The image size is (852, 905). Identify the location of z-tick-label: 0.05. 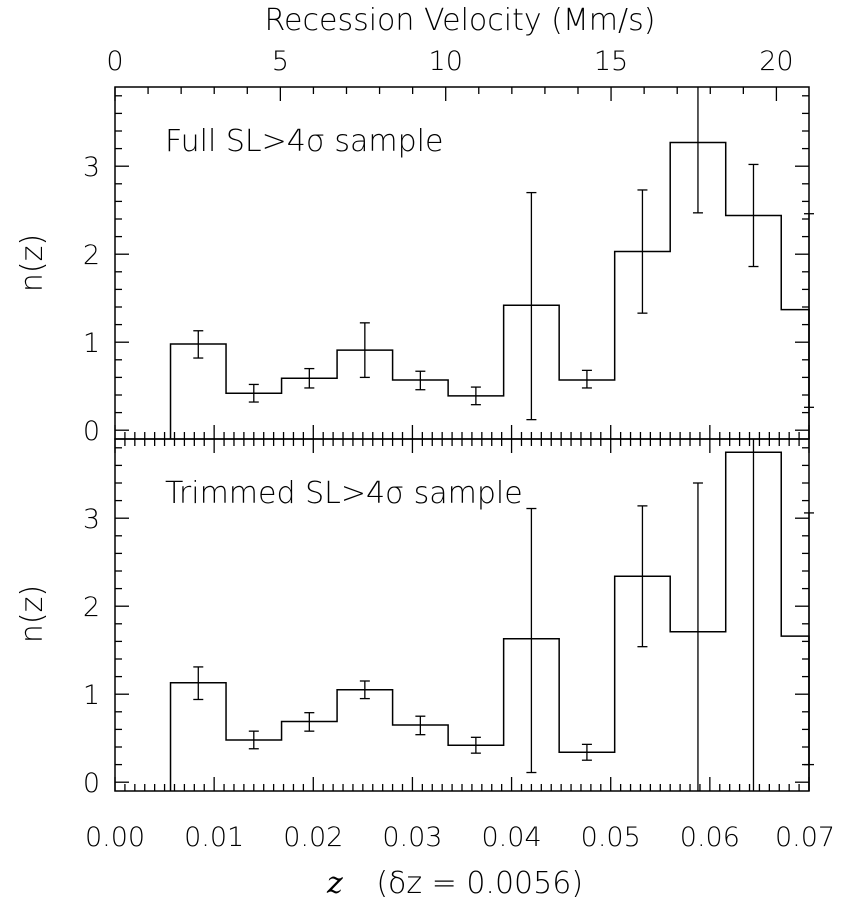
(611, 837).